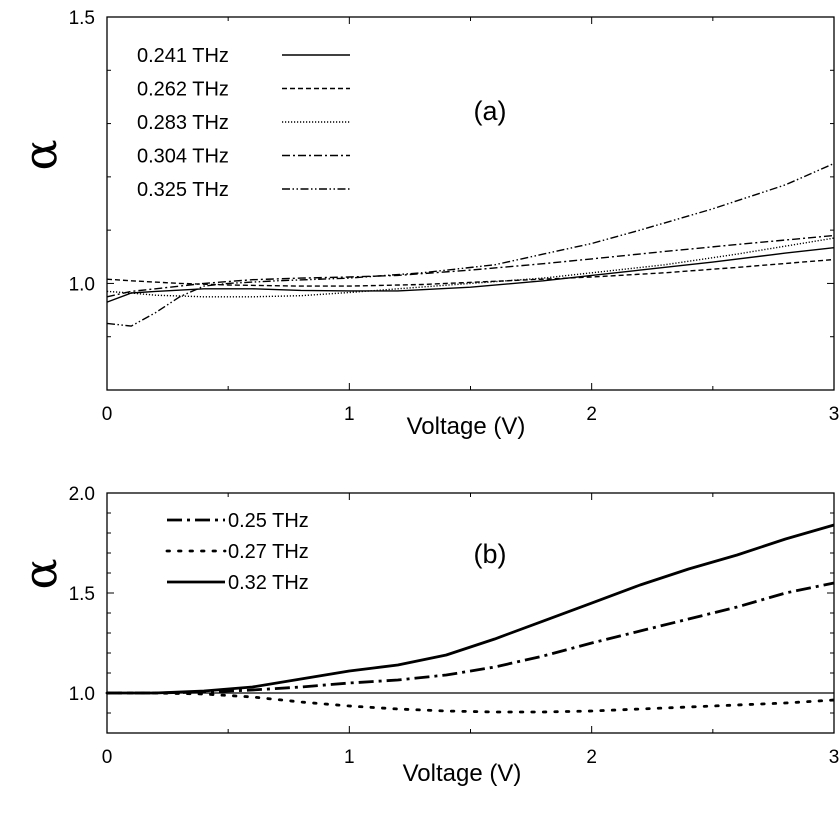  I want to click on panel-label-b: (b), so click(490, 554).